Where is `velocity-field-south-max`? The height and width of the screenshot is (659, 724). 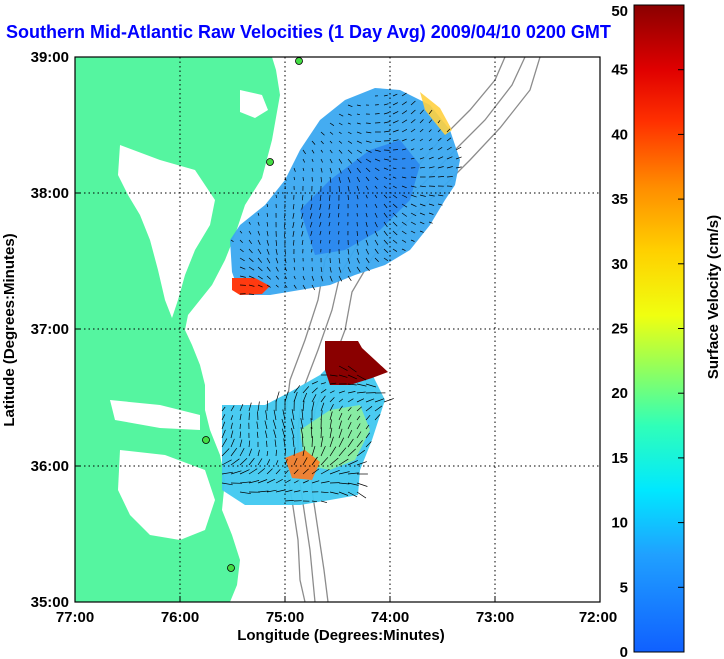
velocity-field-south-max is located at coordinates (356, 363).